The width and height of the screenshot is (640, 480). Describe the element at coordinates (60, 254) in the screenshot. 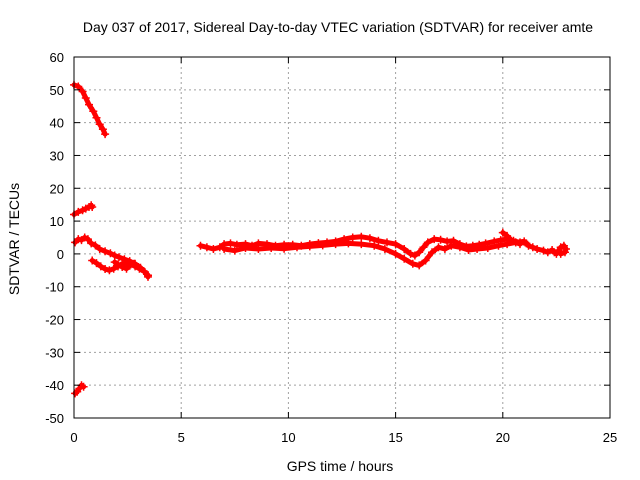

I see `y-tick-label: 0` at that location.